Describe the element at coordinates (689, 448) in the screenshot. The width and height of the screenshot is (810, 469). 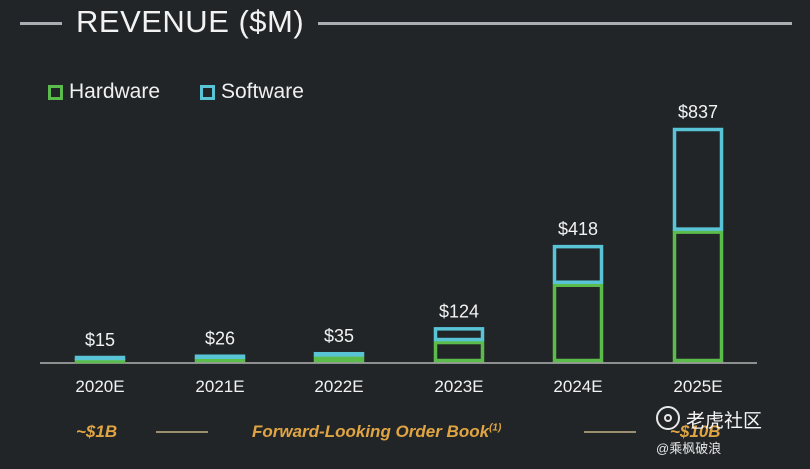
I see `watermark-user: @乘枫破浪` at that location.